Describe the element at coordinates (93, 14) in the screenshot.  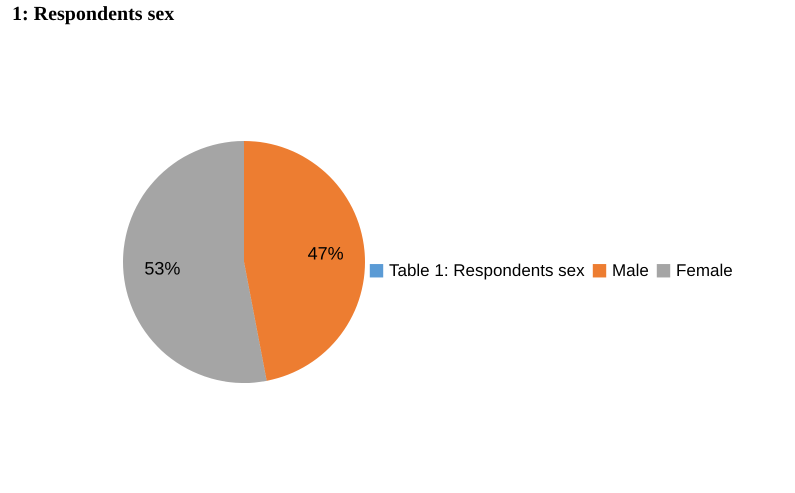
I see `chart-title: 1: Respondents sex` at that location.